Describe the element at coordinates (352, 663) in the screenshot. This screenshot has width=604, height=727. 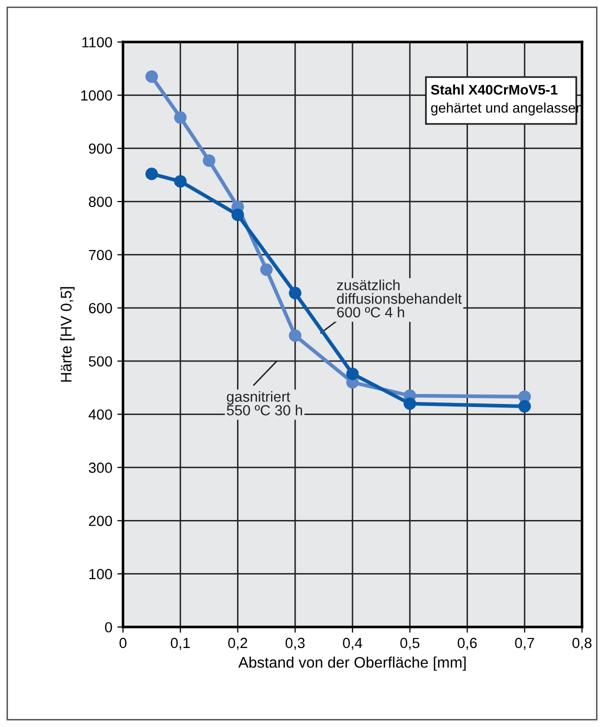
I see `x-axis-title: Abstand von der Oberfläche [mm]` at that location.